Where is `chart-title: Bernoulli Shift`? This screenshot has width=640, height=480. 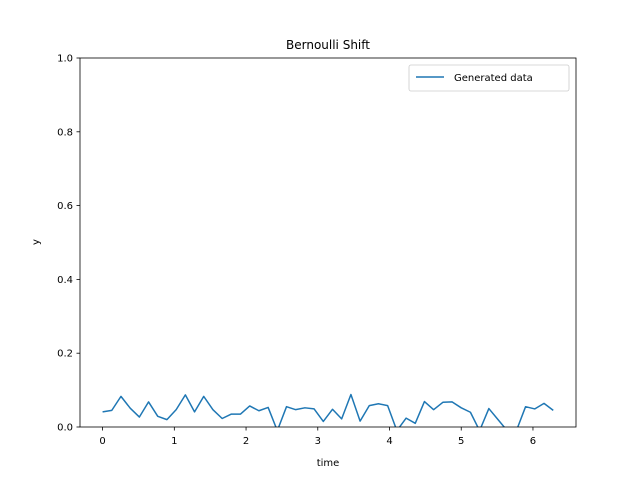 chart-title: Bernoulli Shift is located at coordinates (328, 45).